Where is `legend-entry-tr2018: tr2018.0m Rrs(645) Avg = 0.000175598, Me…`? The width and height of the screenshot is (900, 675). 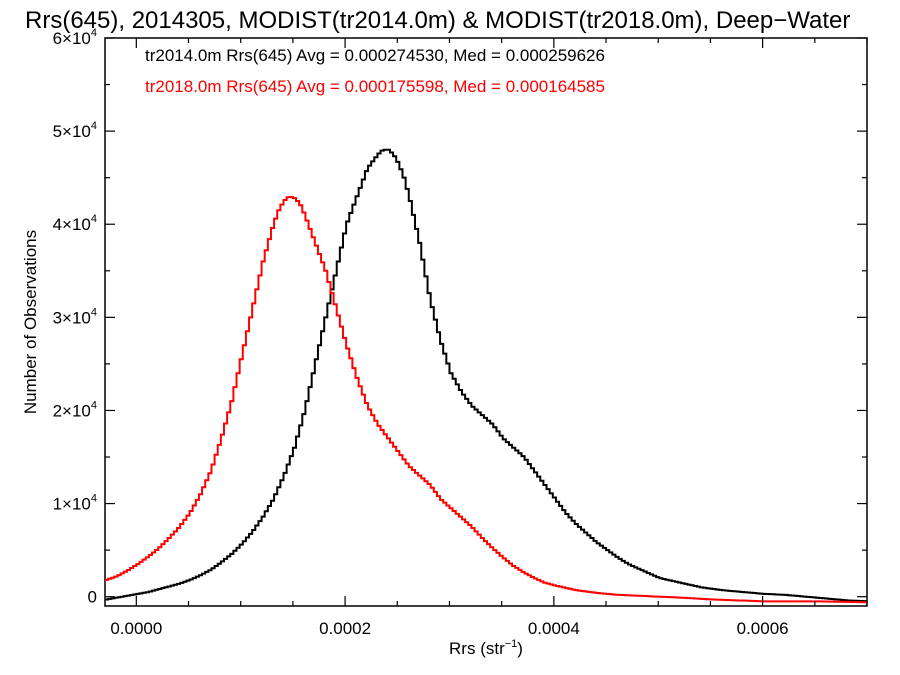 legend-entry-tr2018: tr2018.0m Rrs(645) Avg = 0.000175598, Me… is located at coordinates (375, 86).